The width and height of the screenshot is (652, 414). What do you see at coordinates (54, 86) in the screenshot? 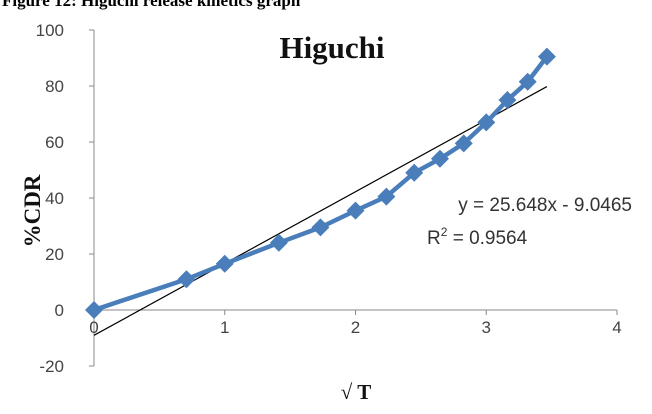
I see `y-tick-label: 80` at bounding box center [54, 86].